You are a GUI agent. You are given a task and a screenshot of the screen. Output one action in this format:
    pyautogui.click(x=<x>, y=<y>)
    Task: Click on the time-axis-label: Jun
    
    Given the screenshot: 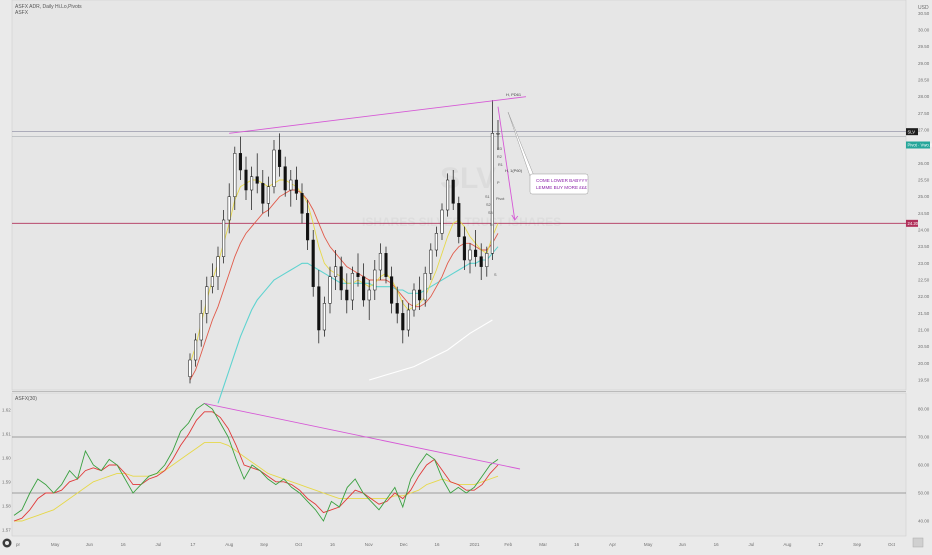 What is the action you would take?
    pyautogui.click(x=90, y=544)
    